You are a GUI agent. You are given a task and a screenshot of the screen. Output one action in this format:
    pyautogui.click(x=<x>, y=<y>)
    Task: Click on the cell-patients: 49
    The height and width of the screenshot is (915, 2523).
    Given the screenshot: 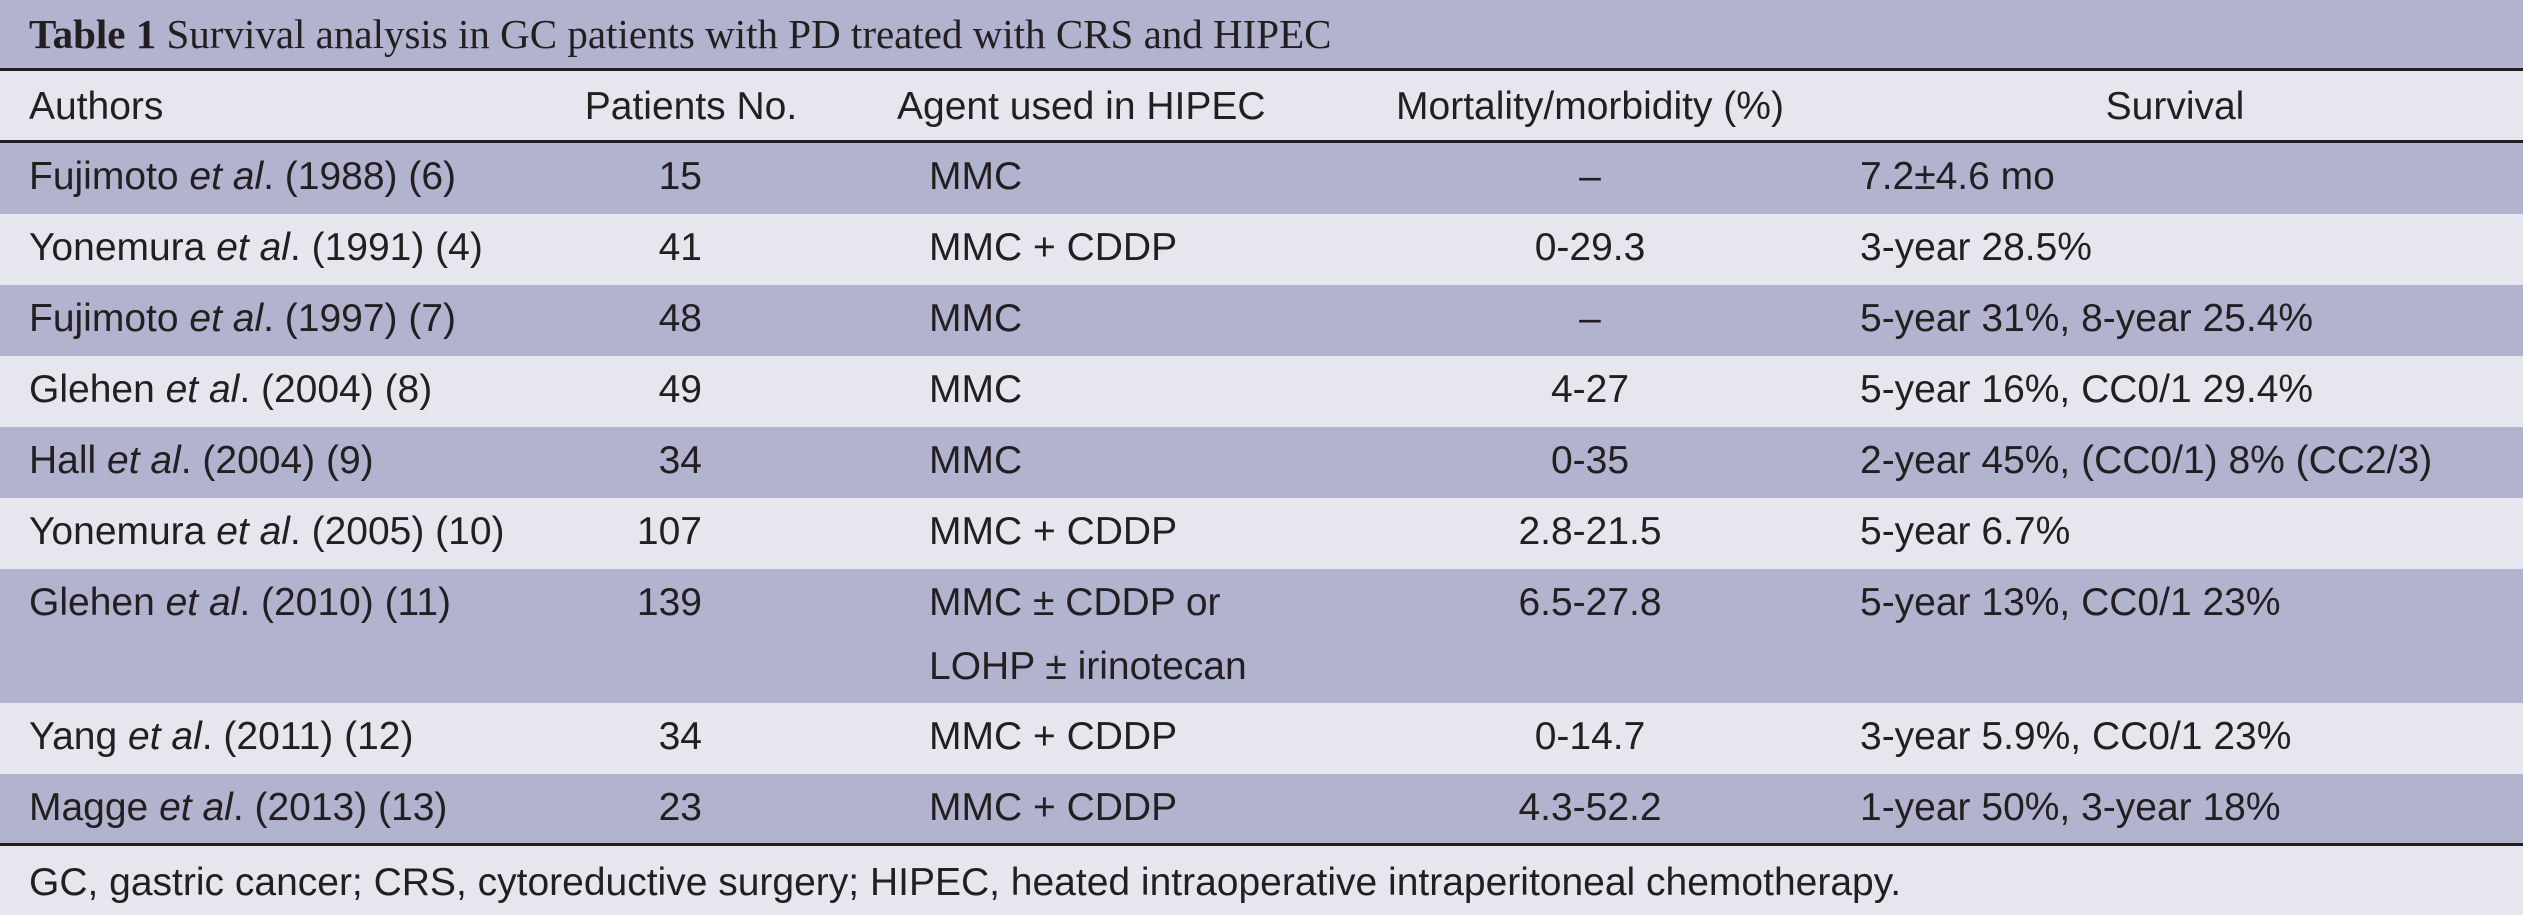 What is the action you would take?
    pyautogui.click(x=680, y=389)
    